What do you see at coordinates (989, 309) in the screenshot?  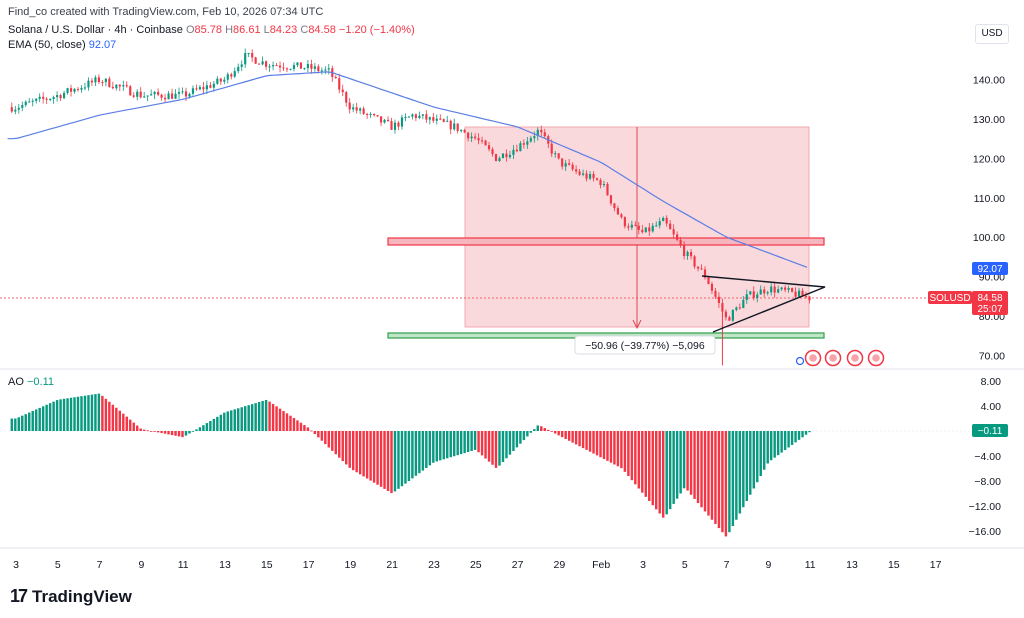 I see `countdown-text: 25:07` at bounding box center [989, 309].